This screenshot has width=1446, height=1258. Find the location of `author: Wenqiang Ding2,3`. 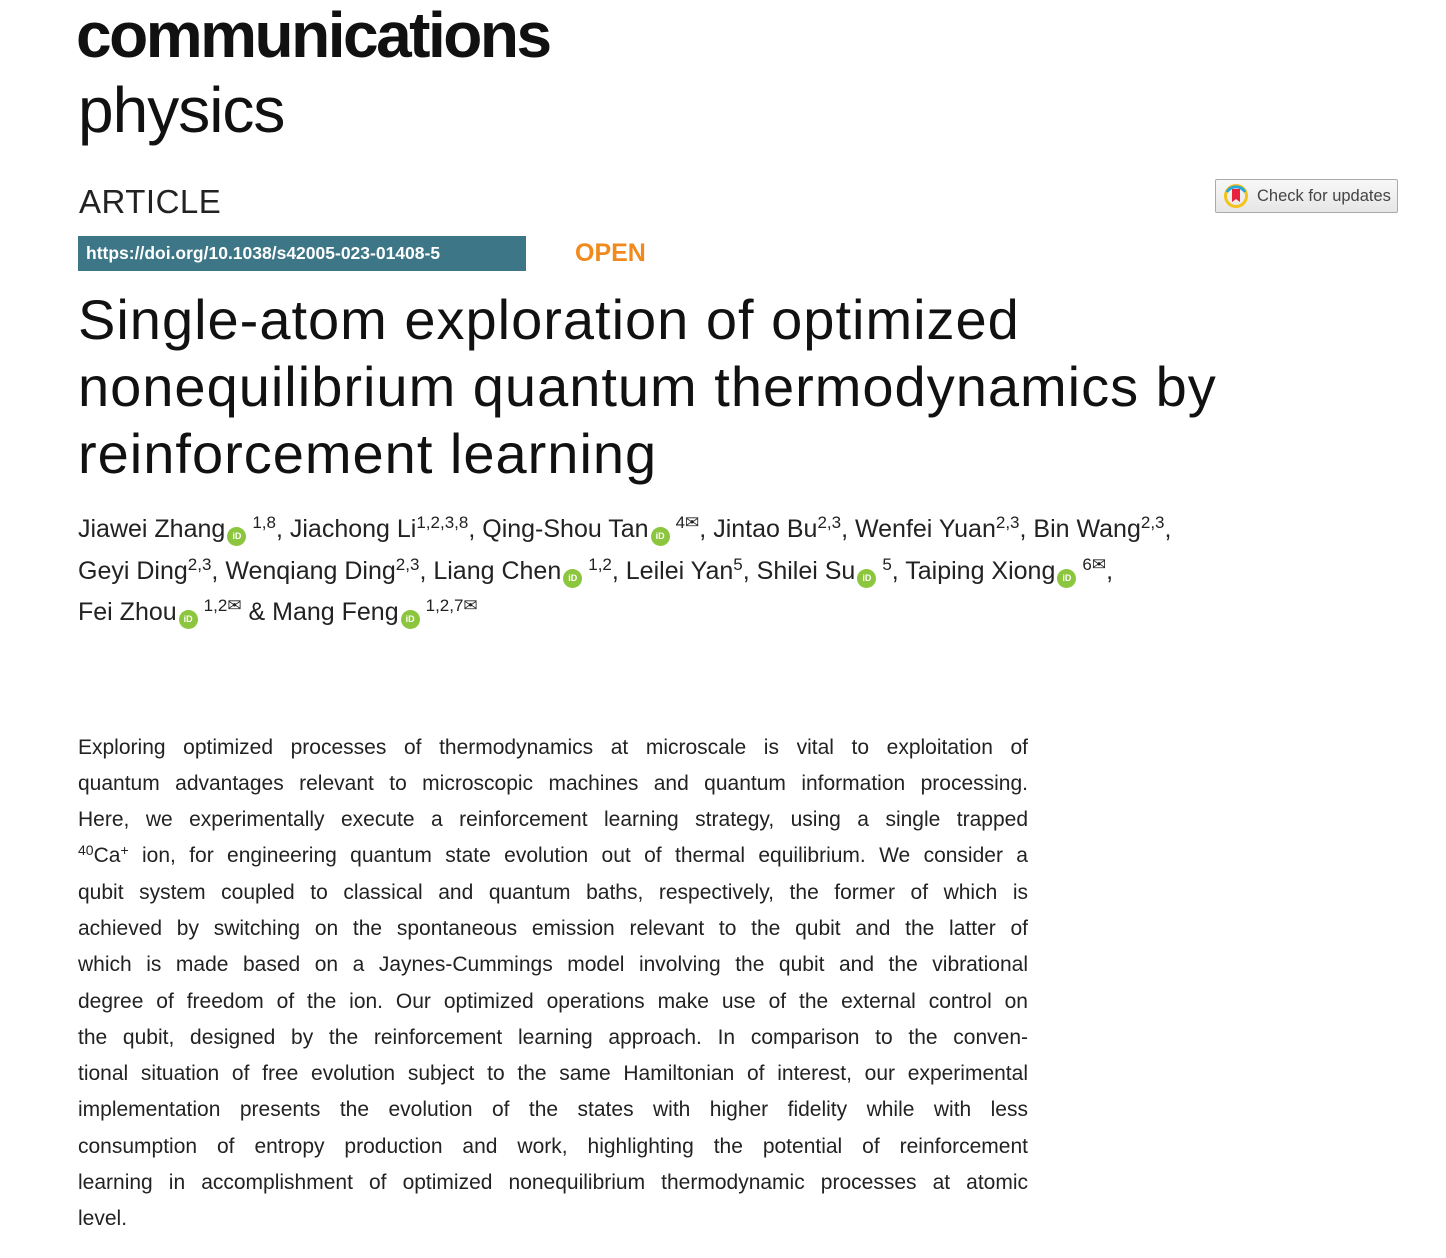

author: Wenqiang Ding2,3 is located at coordinates (322, 569).